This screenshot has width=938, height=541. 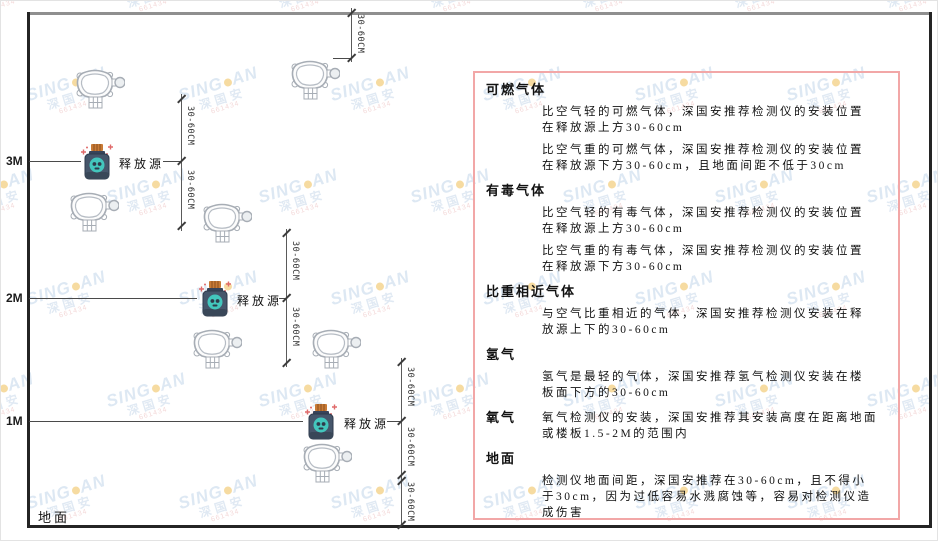 What do you see at coordinates (314, 79) in the screenshot?
I see `gas-detector-icon-below-ceiling` at bounding box center [314, 79].